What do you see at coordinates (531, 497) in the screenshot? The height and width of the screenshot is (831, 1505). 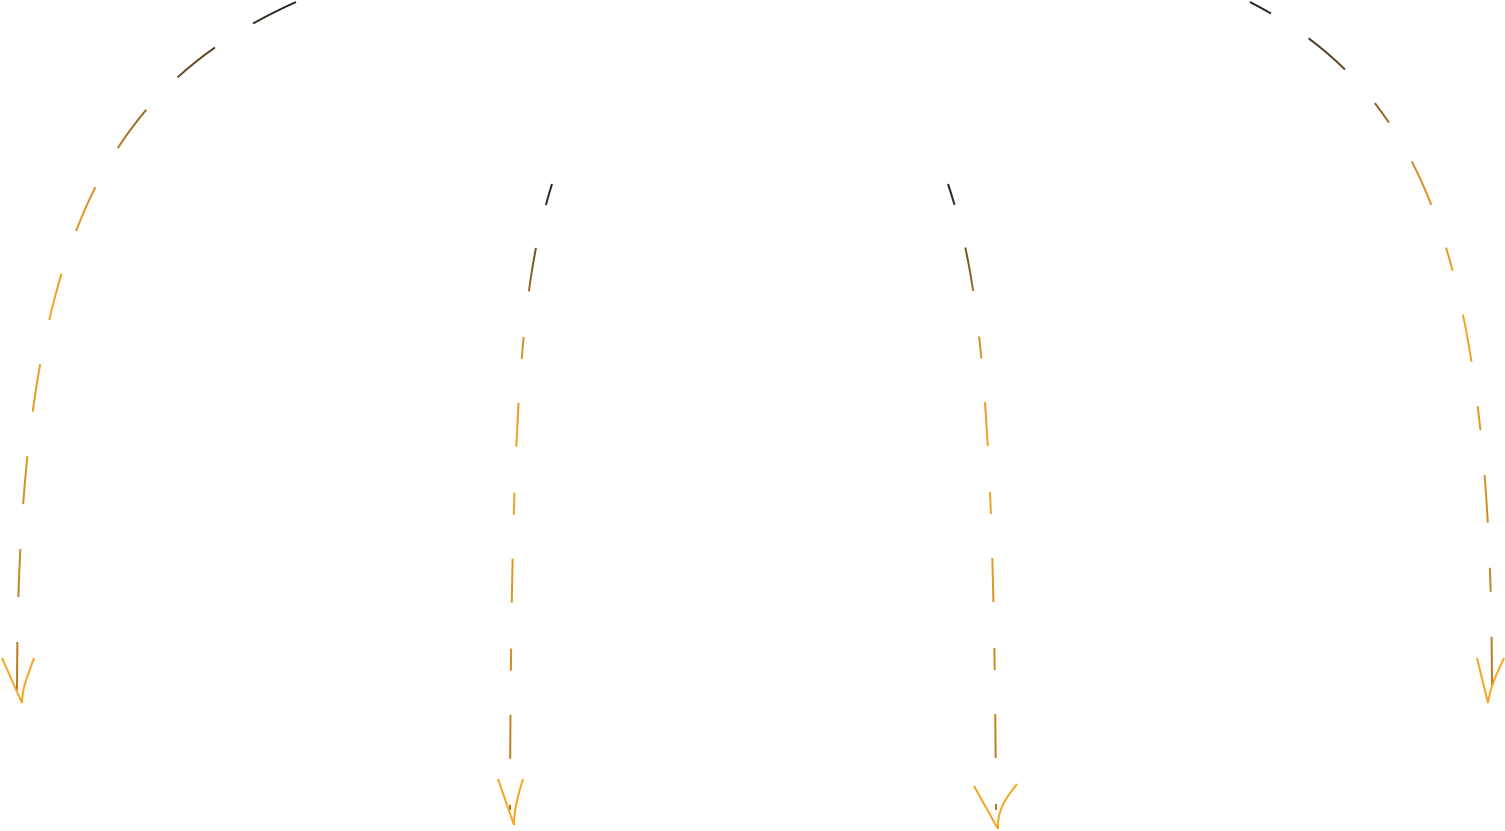 I see `arrow-inner-left-line` at bounding box center [531, 497].